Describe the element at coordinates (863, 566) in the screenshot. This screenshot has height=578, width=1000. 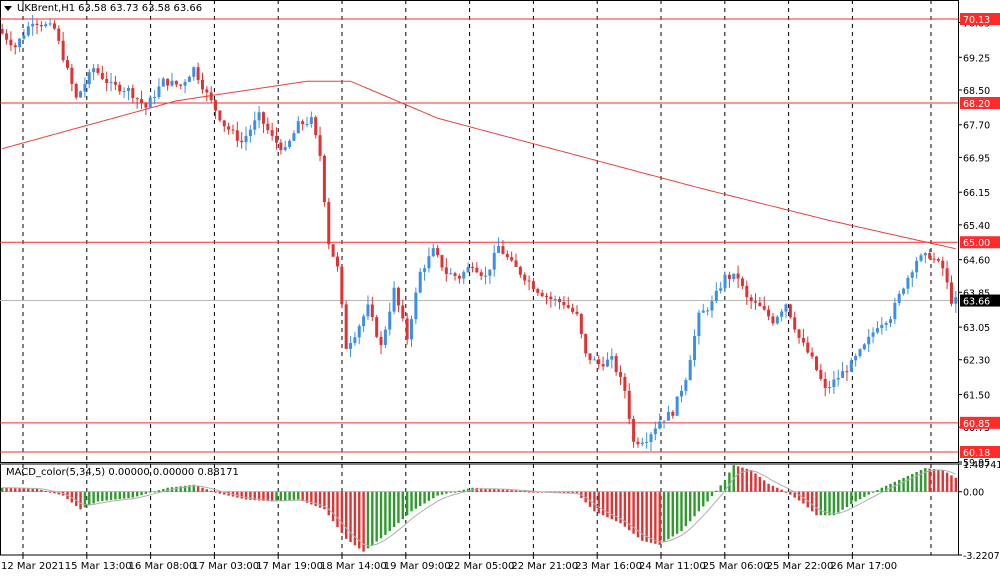
I see `x-tick-label: 26 Mar 17:00` at that location.